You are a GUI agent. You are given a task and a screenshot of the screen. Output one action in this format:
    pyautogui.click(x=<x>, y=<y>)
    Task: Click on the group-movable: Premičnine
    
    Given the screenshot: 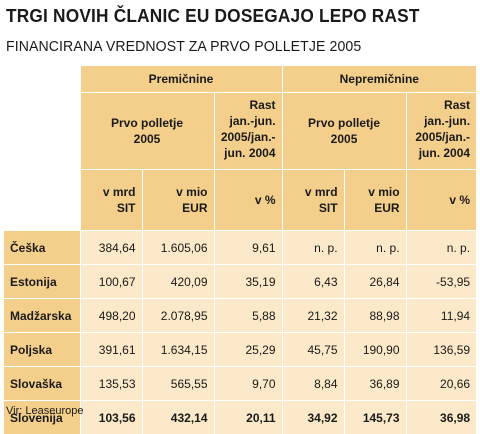 What is the action you would take?
    pyautogui.click(x=181, y=79)
    